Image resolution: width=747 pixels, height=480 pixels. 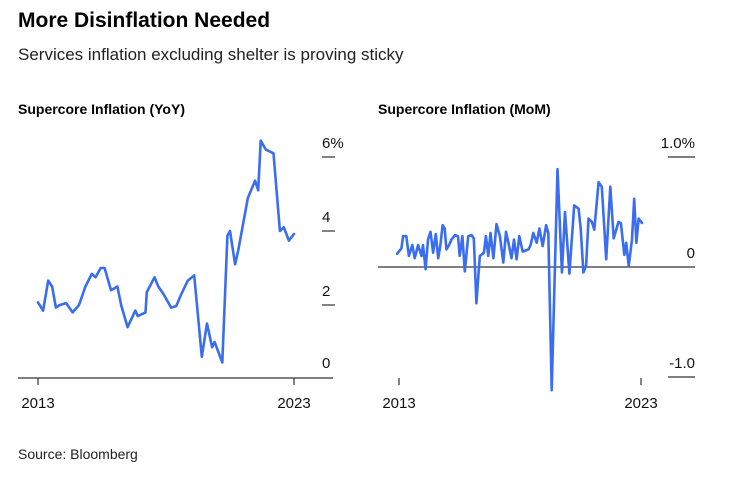 What do you see at coordinates (682, 363) in the screenshot?
I see `y-tick-label: -1.0` at bounding box center [682, 363].